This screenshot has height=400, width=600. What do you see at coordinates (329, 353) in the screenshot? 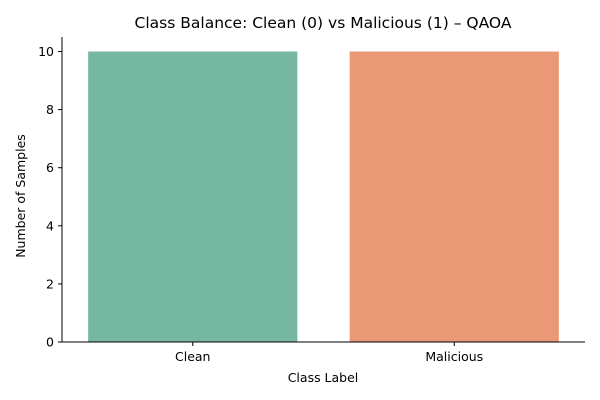
I see `x-axis: Clean Malicious` at bounding box center [329, 353].